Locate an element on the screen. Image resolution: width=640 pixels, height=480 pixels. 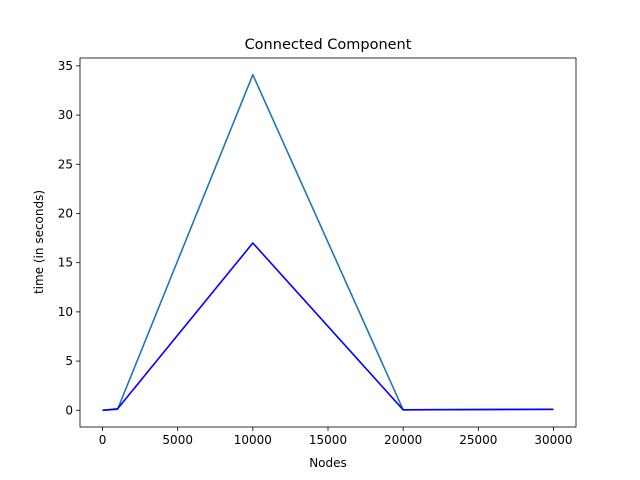
x-tick-label: 25000 is located at coordinates (478, 440).